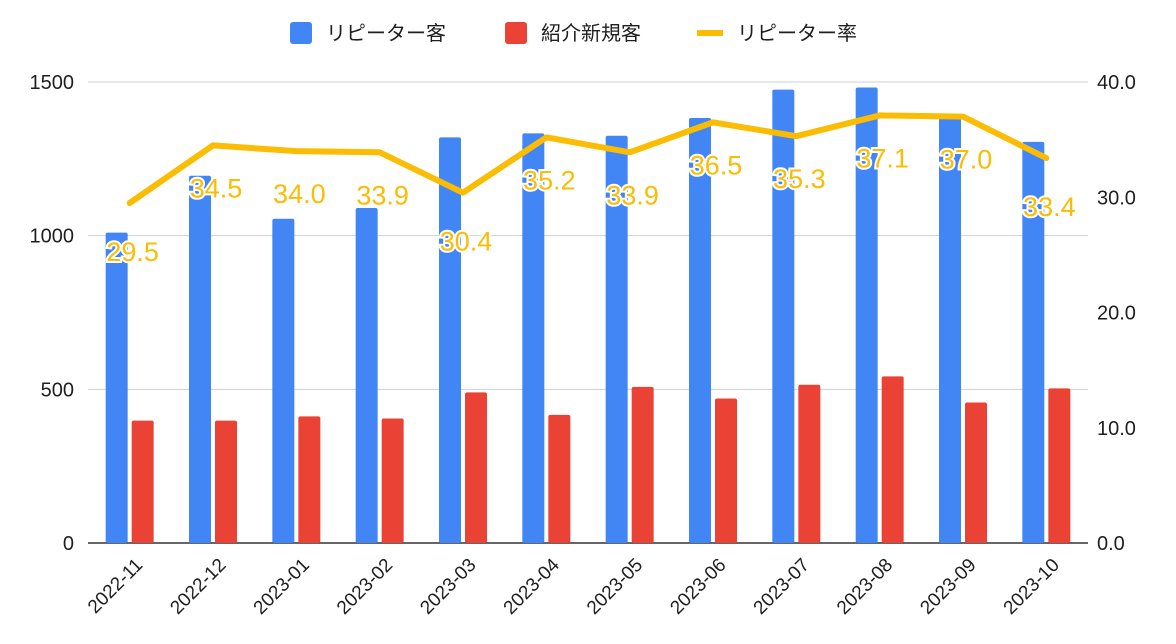 This screenshot has height=644, width=1176. Describe the element at coordinates (698, 587) in the screenshot. I see `x-axis-tick-label: 2023-06` at that location.